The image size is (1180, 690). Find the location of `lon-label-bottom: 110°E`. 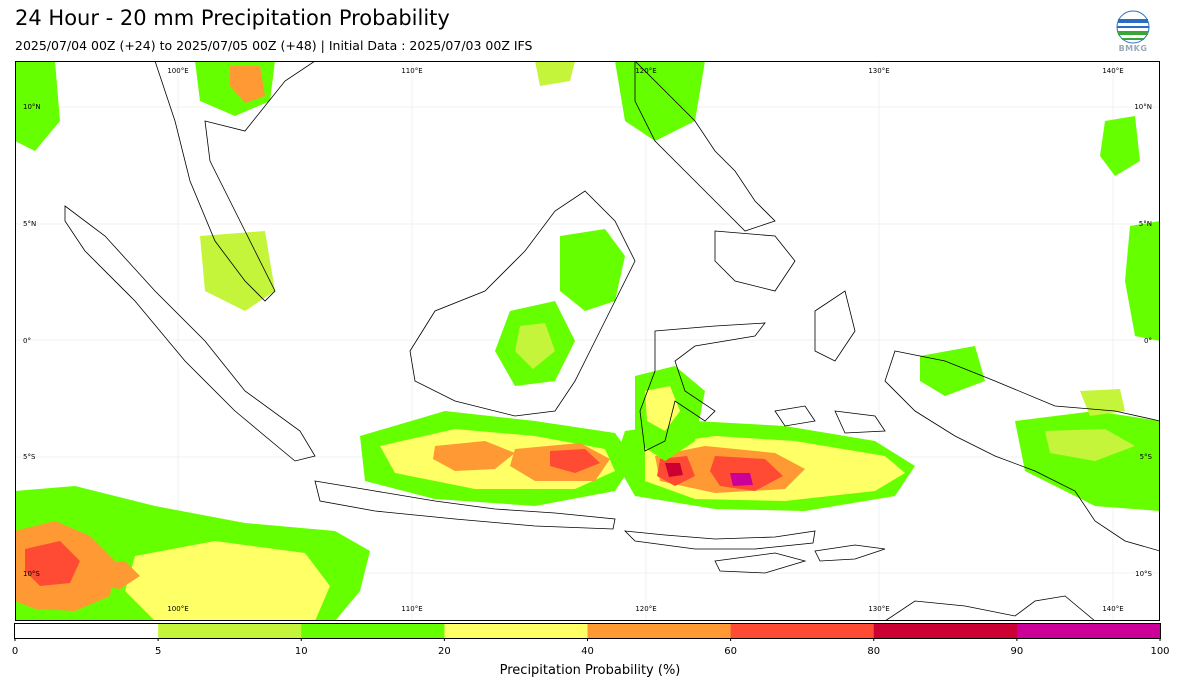

lon-label-bottom: 110°E is located at coordinates (411, 609).